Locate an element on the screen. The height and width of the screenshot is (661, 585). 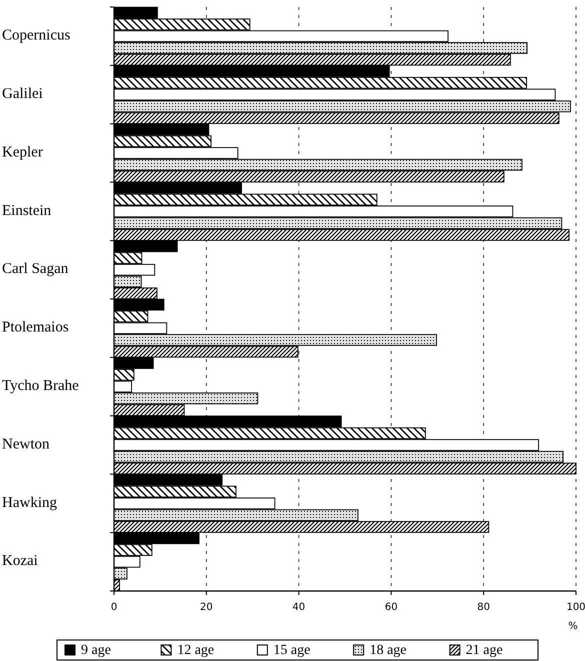
legend-label: 15 age is located at coordinates (291, 650).